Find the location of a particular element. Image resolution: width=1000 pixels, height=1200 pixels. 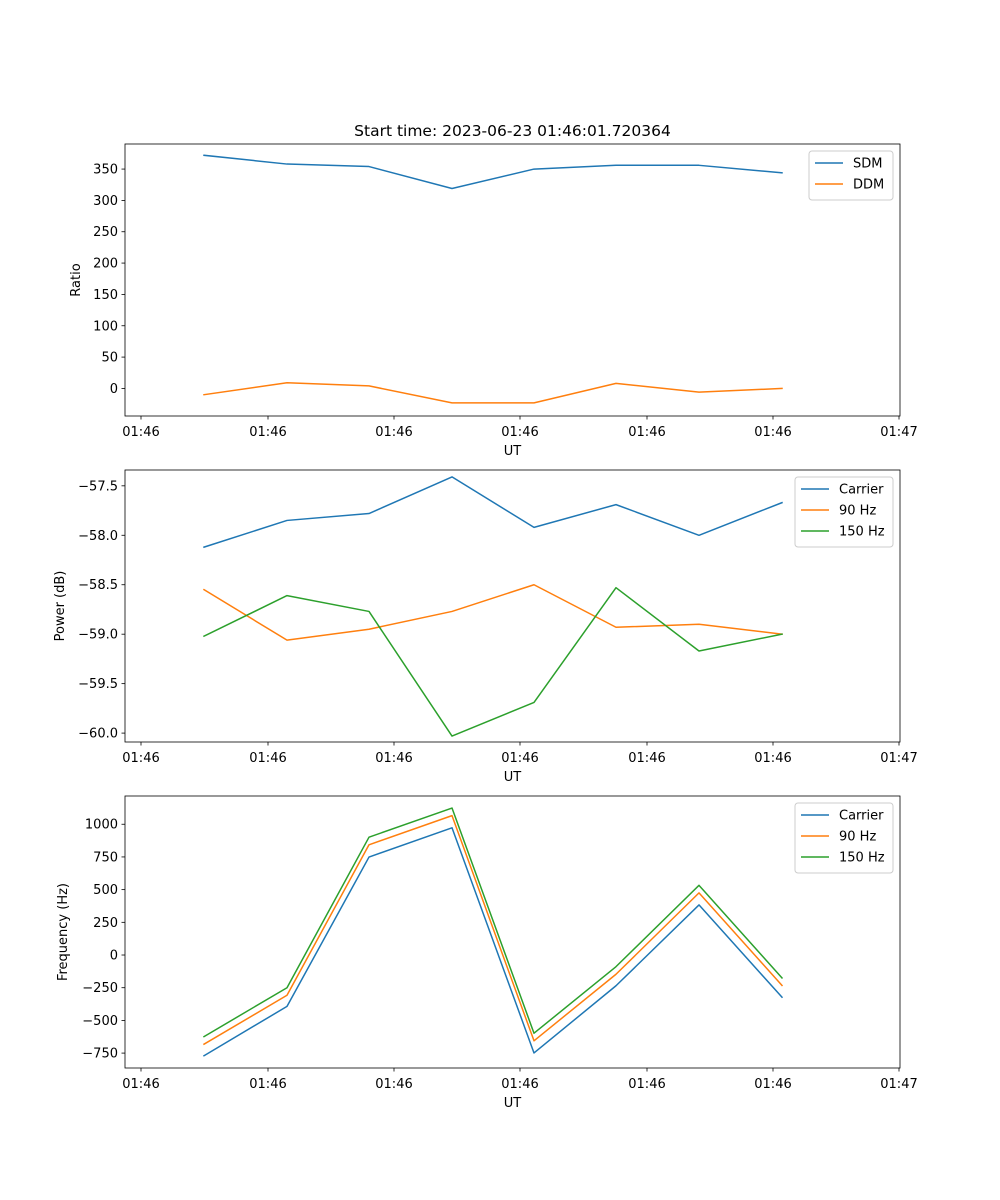

y-tick-label: 100 is located at coordinates (105, 326).